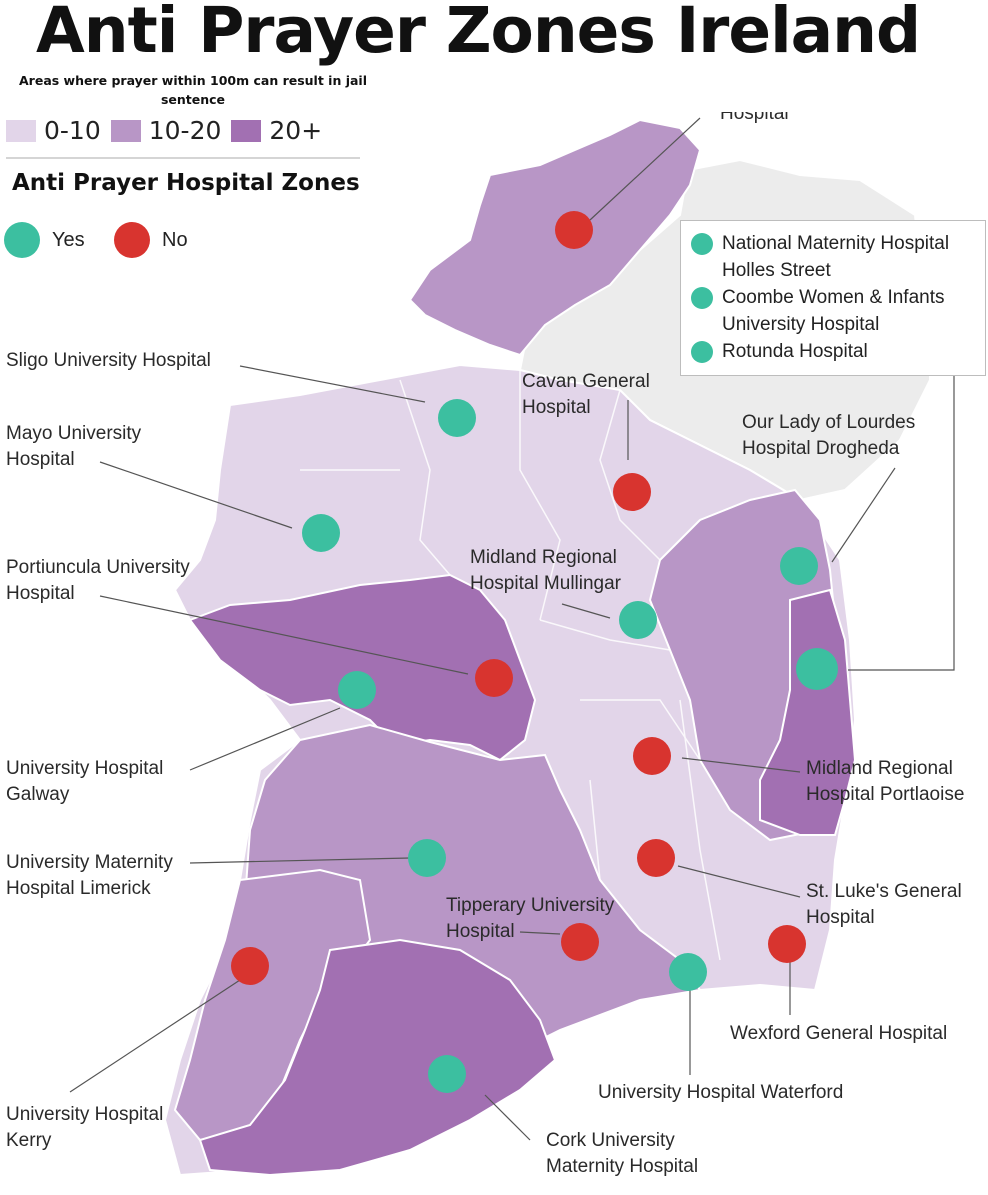  Describe the element at coordinates (586, 395) in the screenshot. I see `label-cavan: Cavan General Hospital` at that location.